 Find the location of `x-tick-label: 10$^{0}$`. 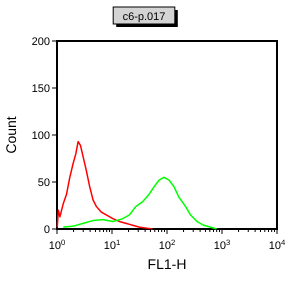

x-tick-label: 10$^{0}$ is located at coordinates (57, 245).